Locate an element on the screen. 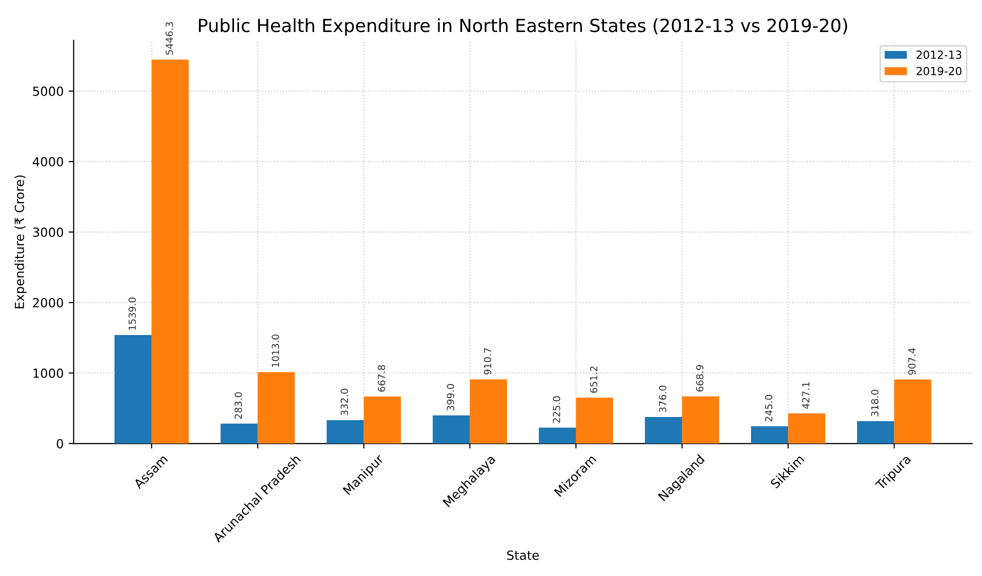 Image resolution: width=982 pixels, height=576 pixels. data-label: 910.7 is located at coordinates (488, 361).